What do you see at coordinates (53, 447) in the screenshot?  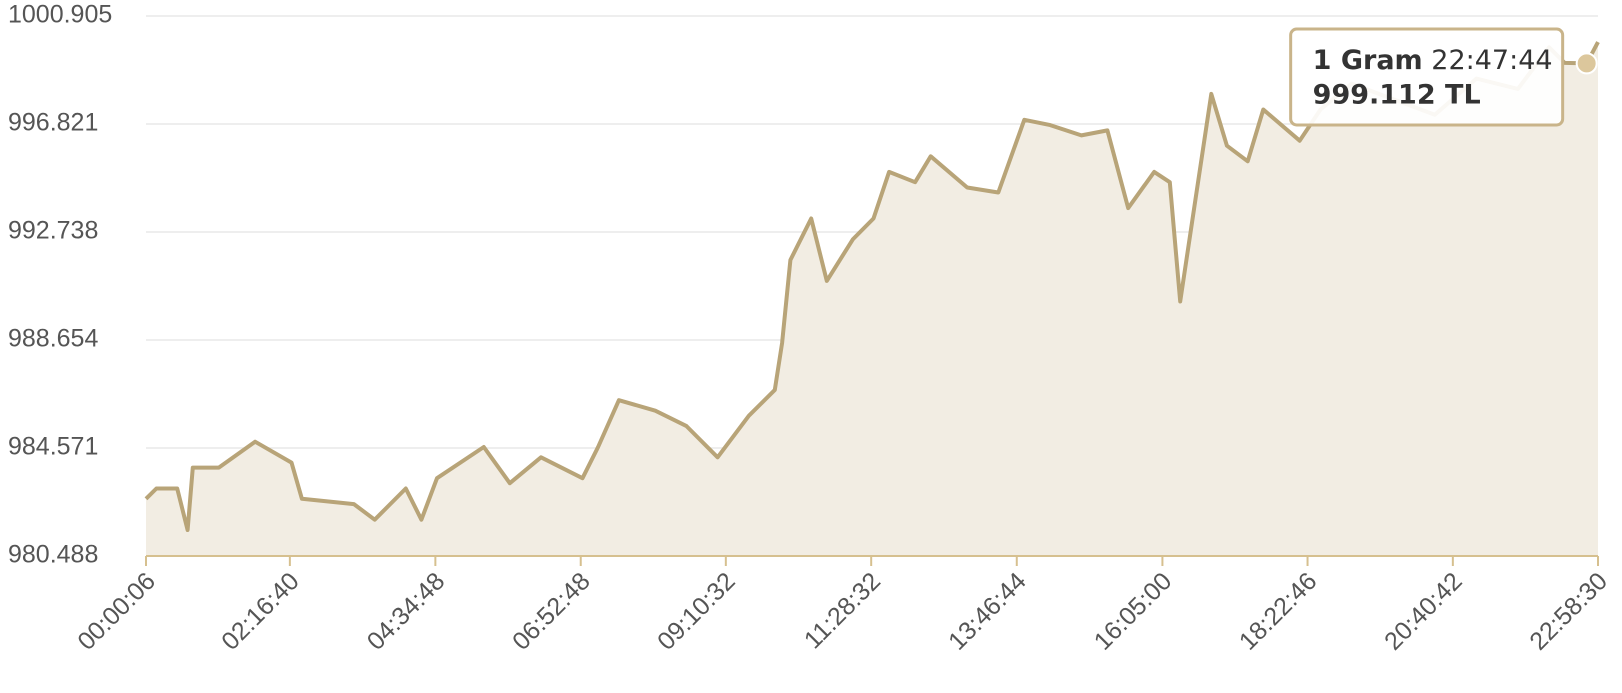 I see `y-tick-label: 984.571` at bounding box center [53, 447].